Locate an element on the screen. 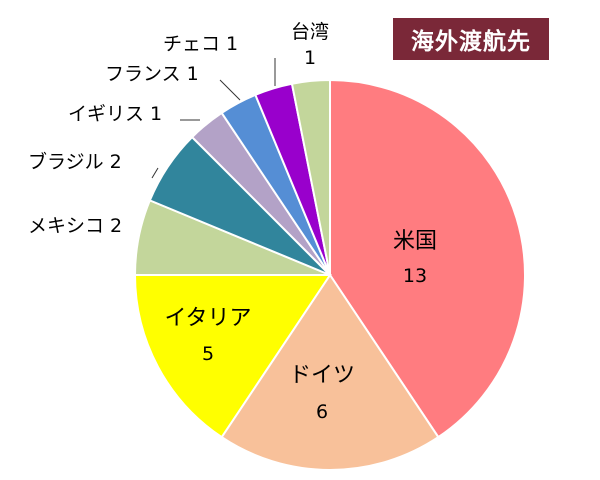 Image resolution: width=600 pixels, height=480 pixels. slice-value: 6 is located at coordinates (322, 412).